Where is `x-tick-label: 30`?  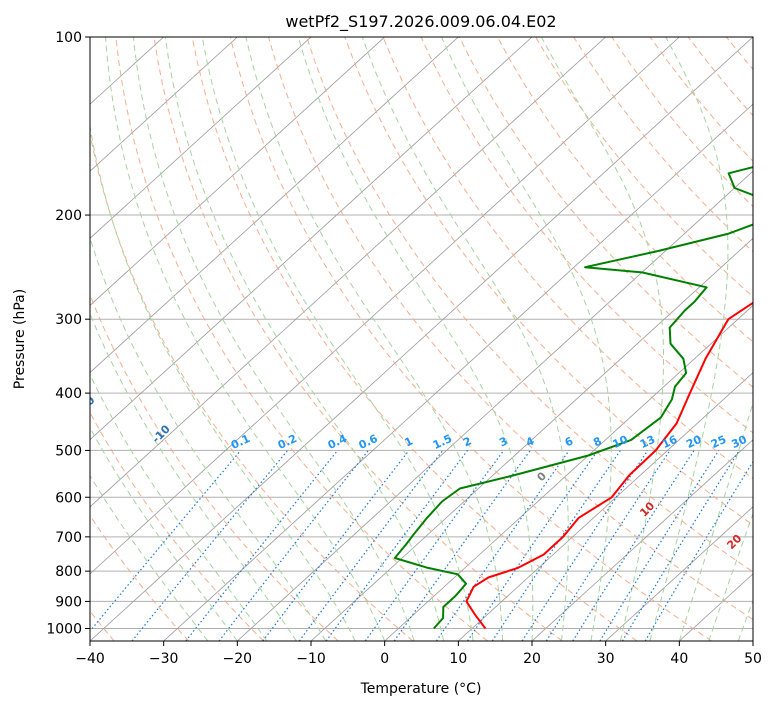 x-tick-label: 30 is located at coordinates (606, 659).